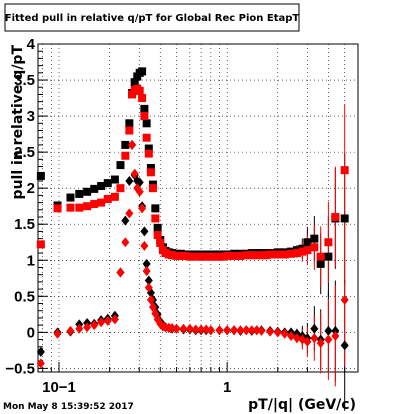 The height and width of the screenshot is (414, 400). I want to click on y-tick-label: −0.5, so click(20, 368).